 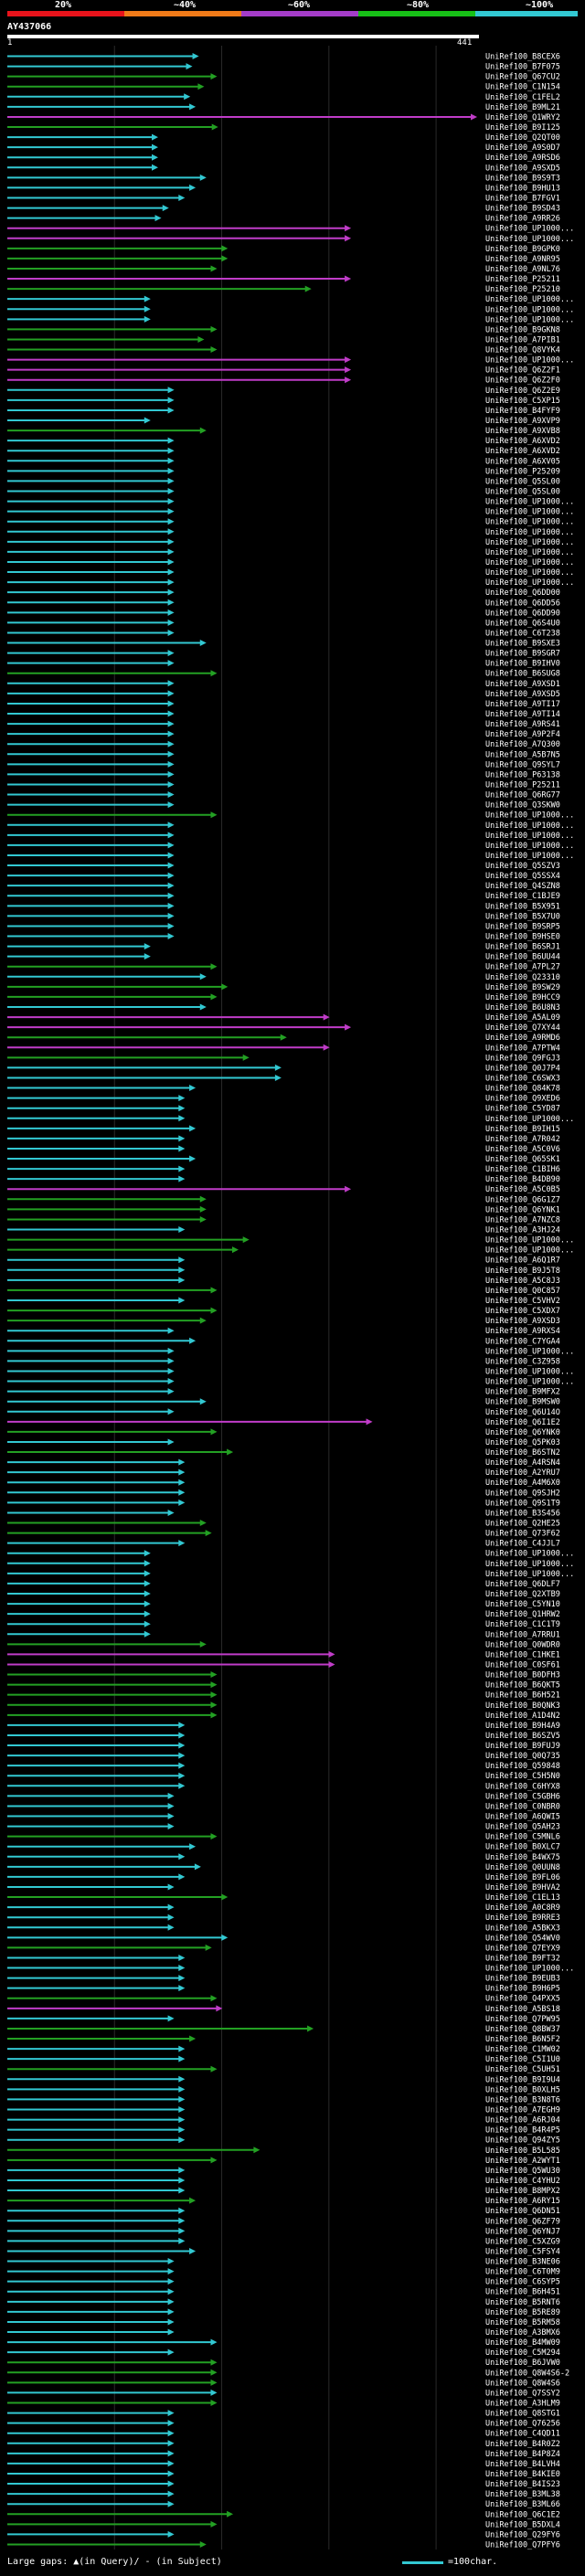 I want to click on hit-label: UniRef100_Q7SSY2, so click(x=522, y=2393).